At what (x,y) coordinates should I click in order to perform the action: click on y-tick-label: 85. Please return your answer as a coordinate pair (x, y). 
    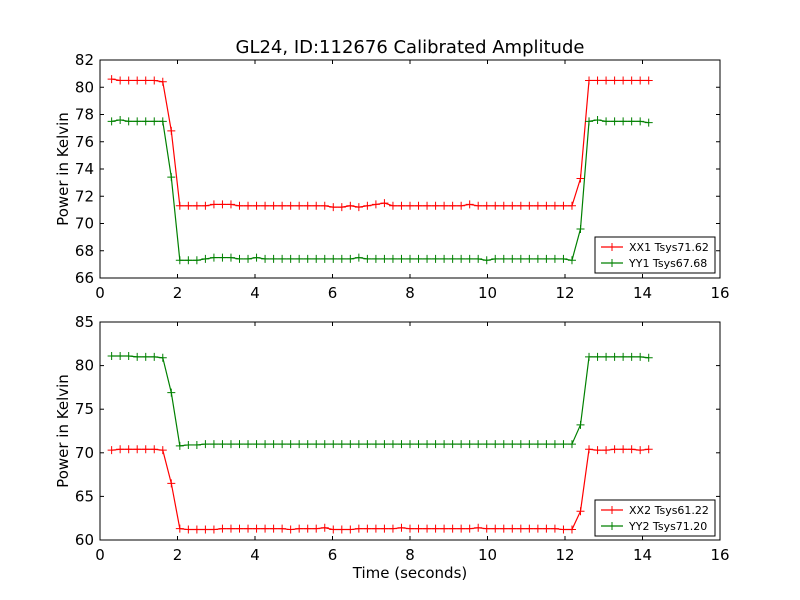
    Looking at the image, I should click on (84, 322).